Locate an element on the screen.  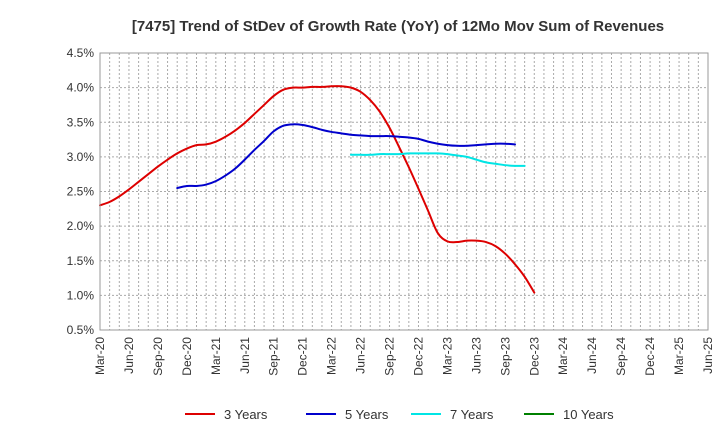
y-tick-label: 4.0% is located at coordinates (81, 88).